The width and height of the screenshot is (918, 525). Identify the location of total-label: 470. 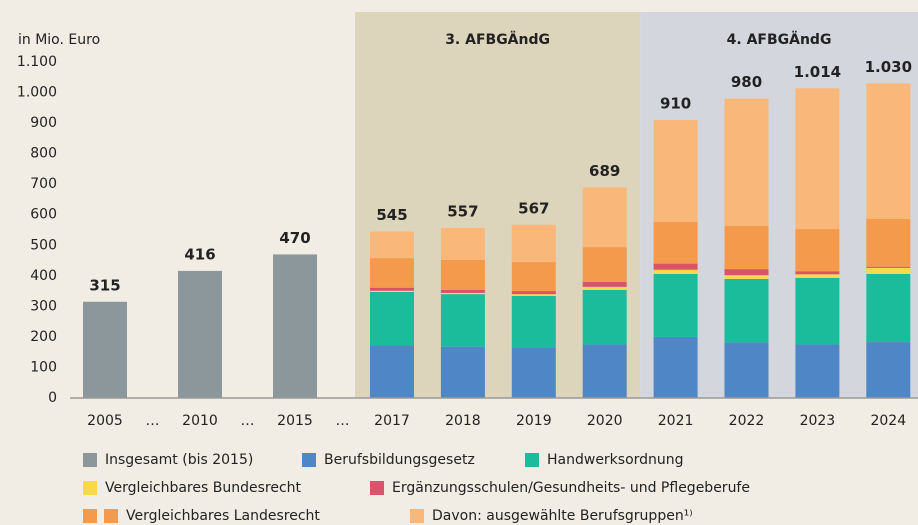
(294, 238).